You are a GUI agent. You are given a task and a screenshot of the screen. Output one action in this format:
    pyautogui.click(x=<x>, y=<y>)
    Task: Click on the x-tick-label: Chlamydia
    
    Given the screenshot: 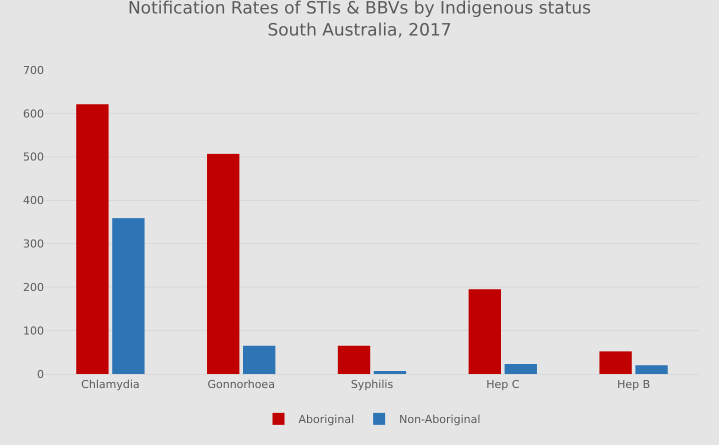 What is the action you would take?
    pyautogui.click(x=110, y=385)
    